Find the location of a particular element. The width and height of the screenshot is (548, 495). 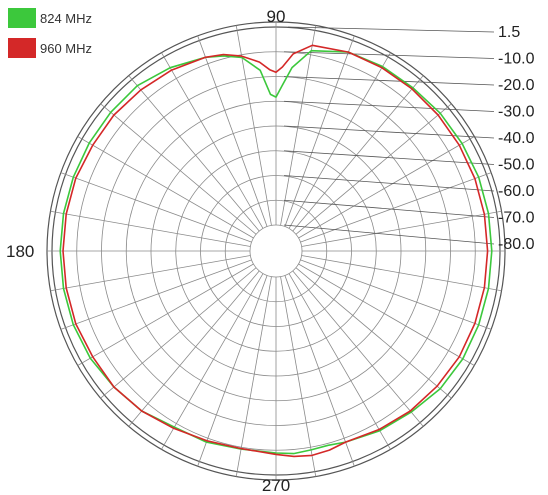

scale-tick-label: -70.0 is located at coordinates (516, 218).